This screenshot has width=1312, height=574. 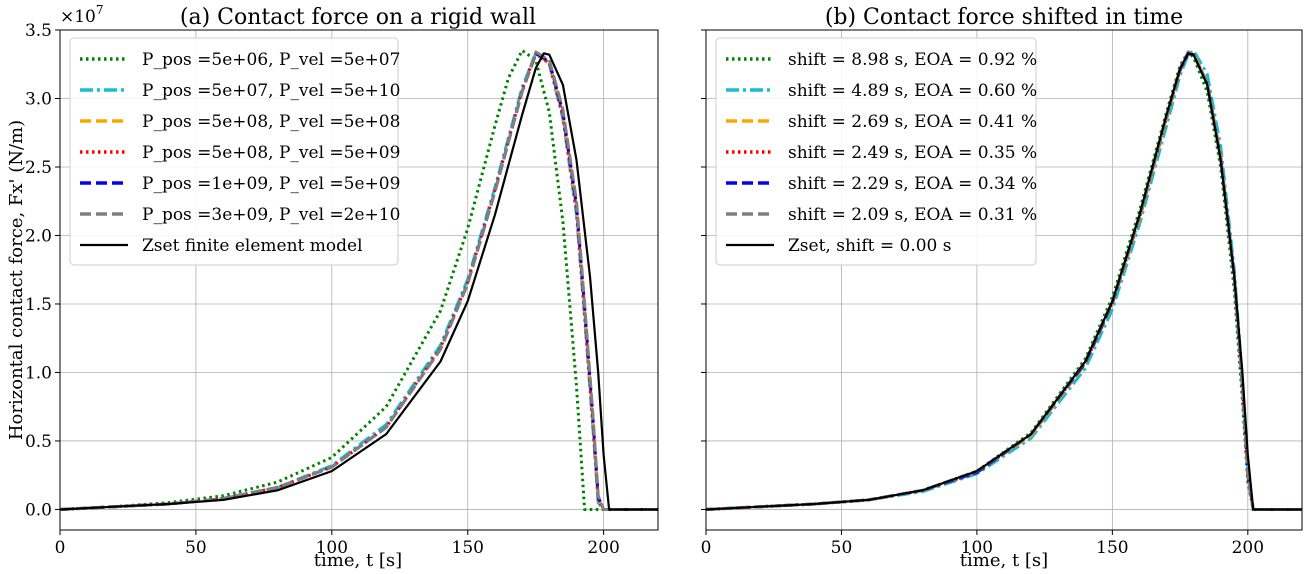 I want to click on y-tick-label: 1.0, so click(x=38, y=373).